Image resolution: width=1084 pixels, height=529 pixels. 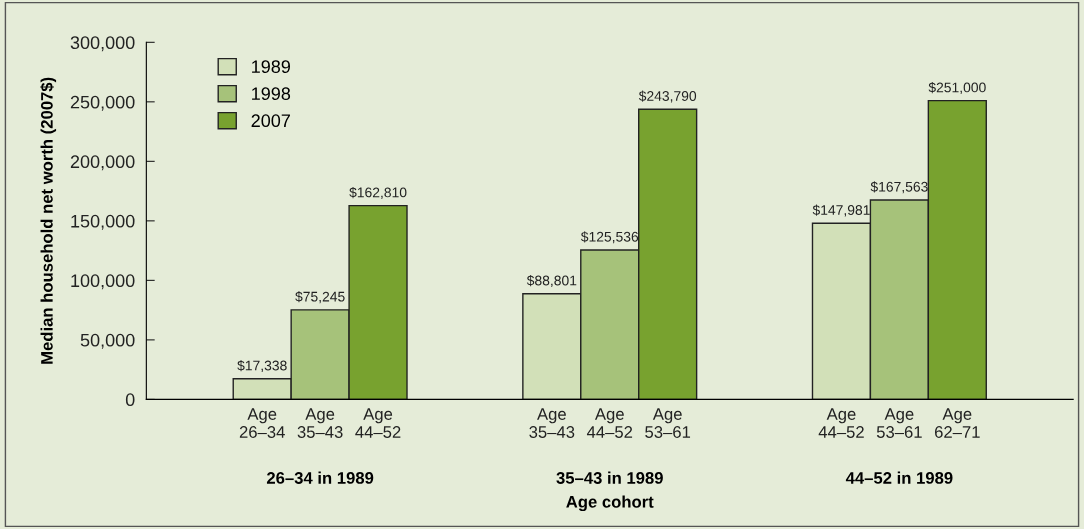 What do you see at coordinates (102, 44) in the screenshot?
I see `y-tick-label: 300,000` at bounding box center [102, 44].